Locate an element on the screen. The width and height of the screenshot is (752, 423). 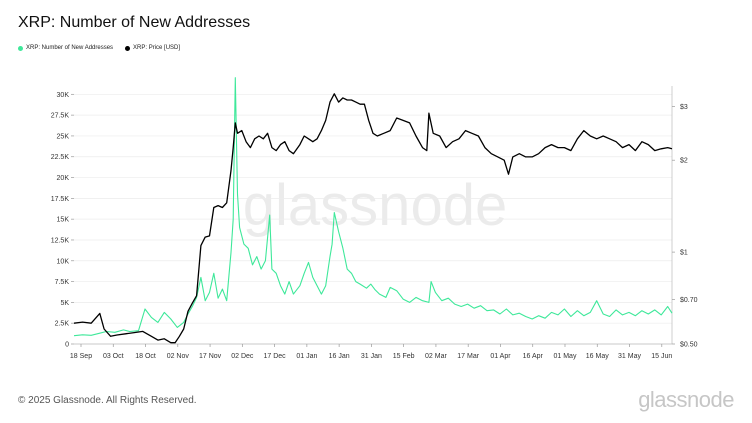
x-tick-label: 17 Dec is located at coordinates (275, 356).